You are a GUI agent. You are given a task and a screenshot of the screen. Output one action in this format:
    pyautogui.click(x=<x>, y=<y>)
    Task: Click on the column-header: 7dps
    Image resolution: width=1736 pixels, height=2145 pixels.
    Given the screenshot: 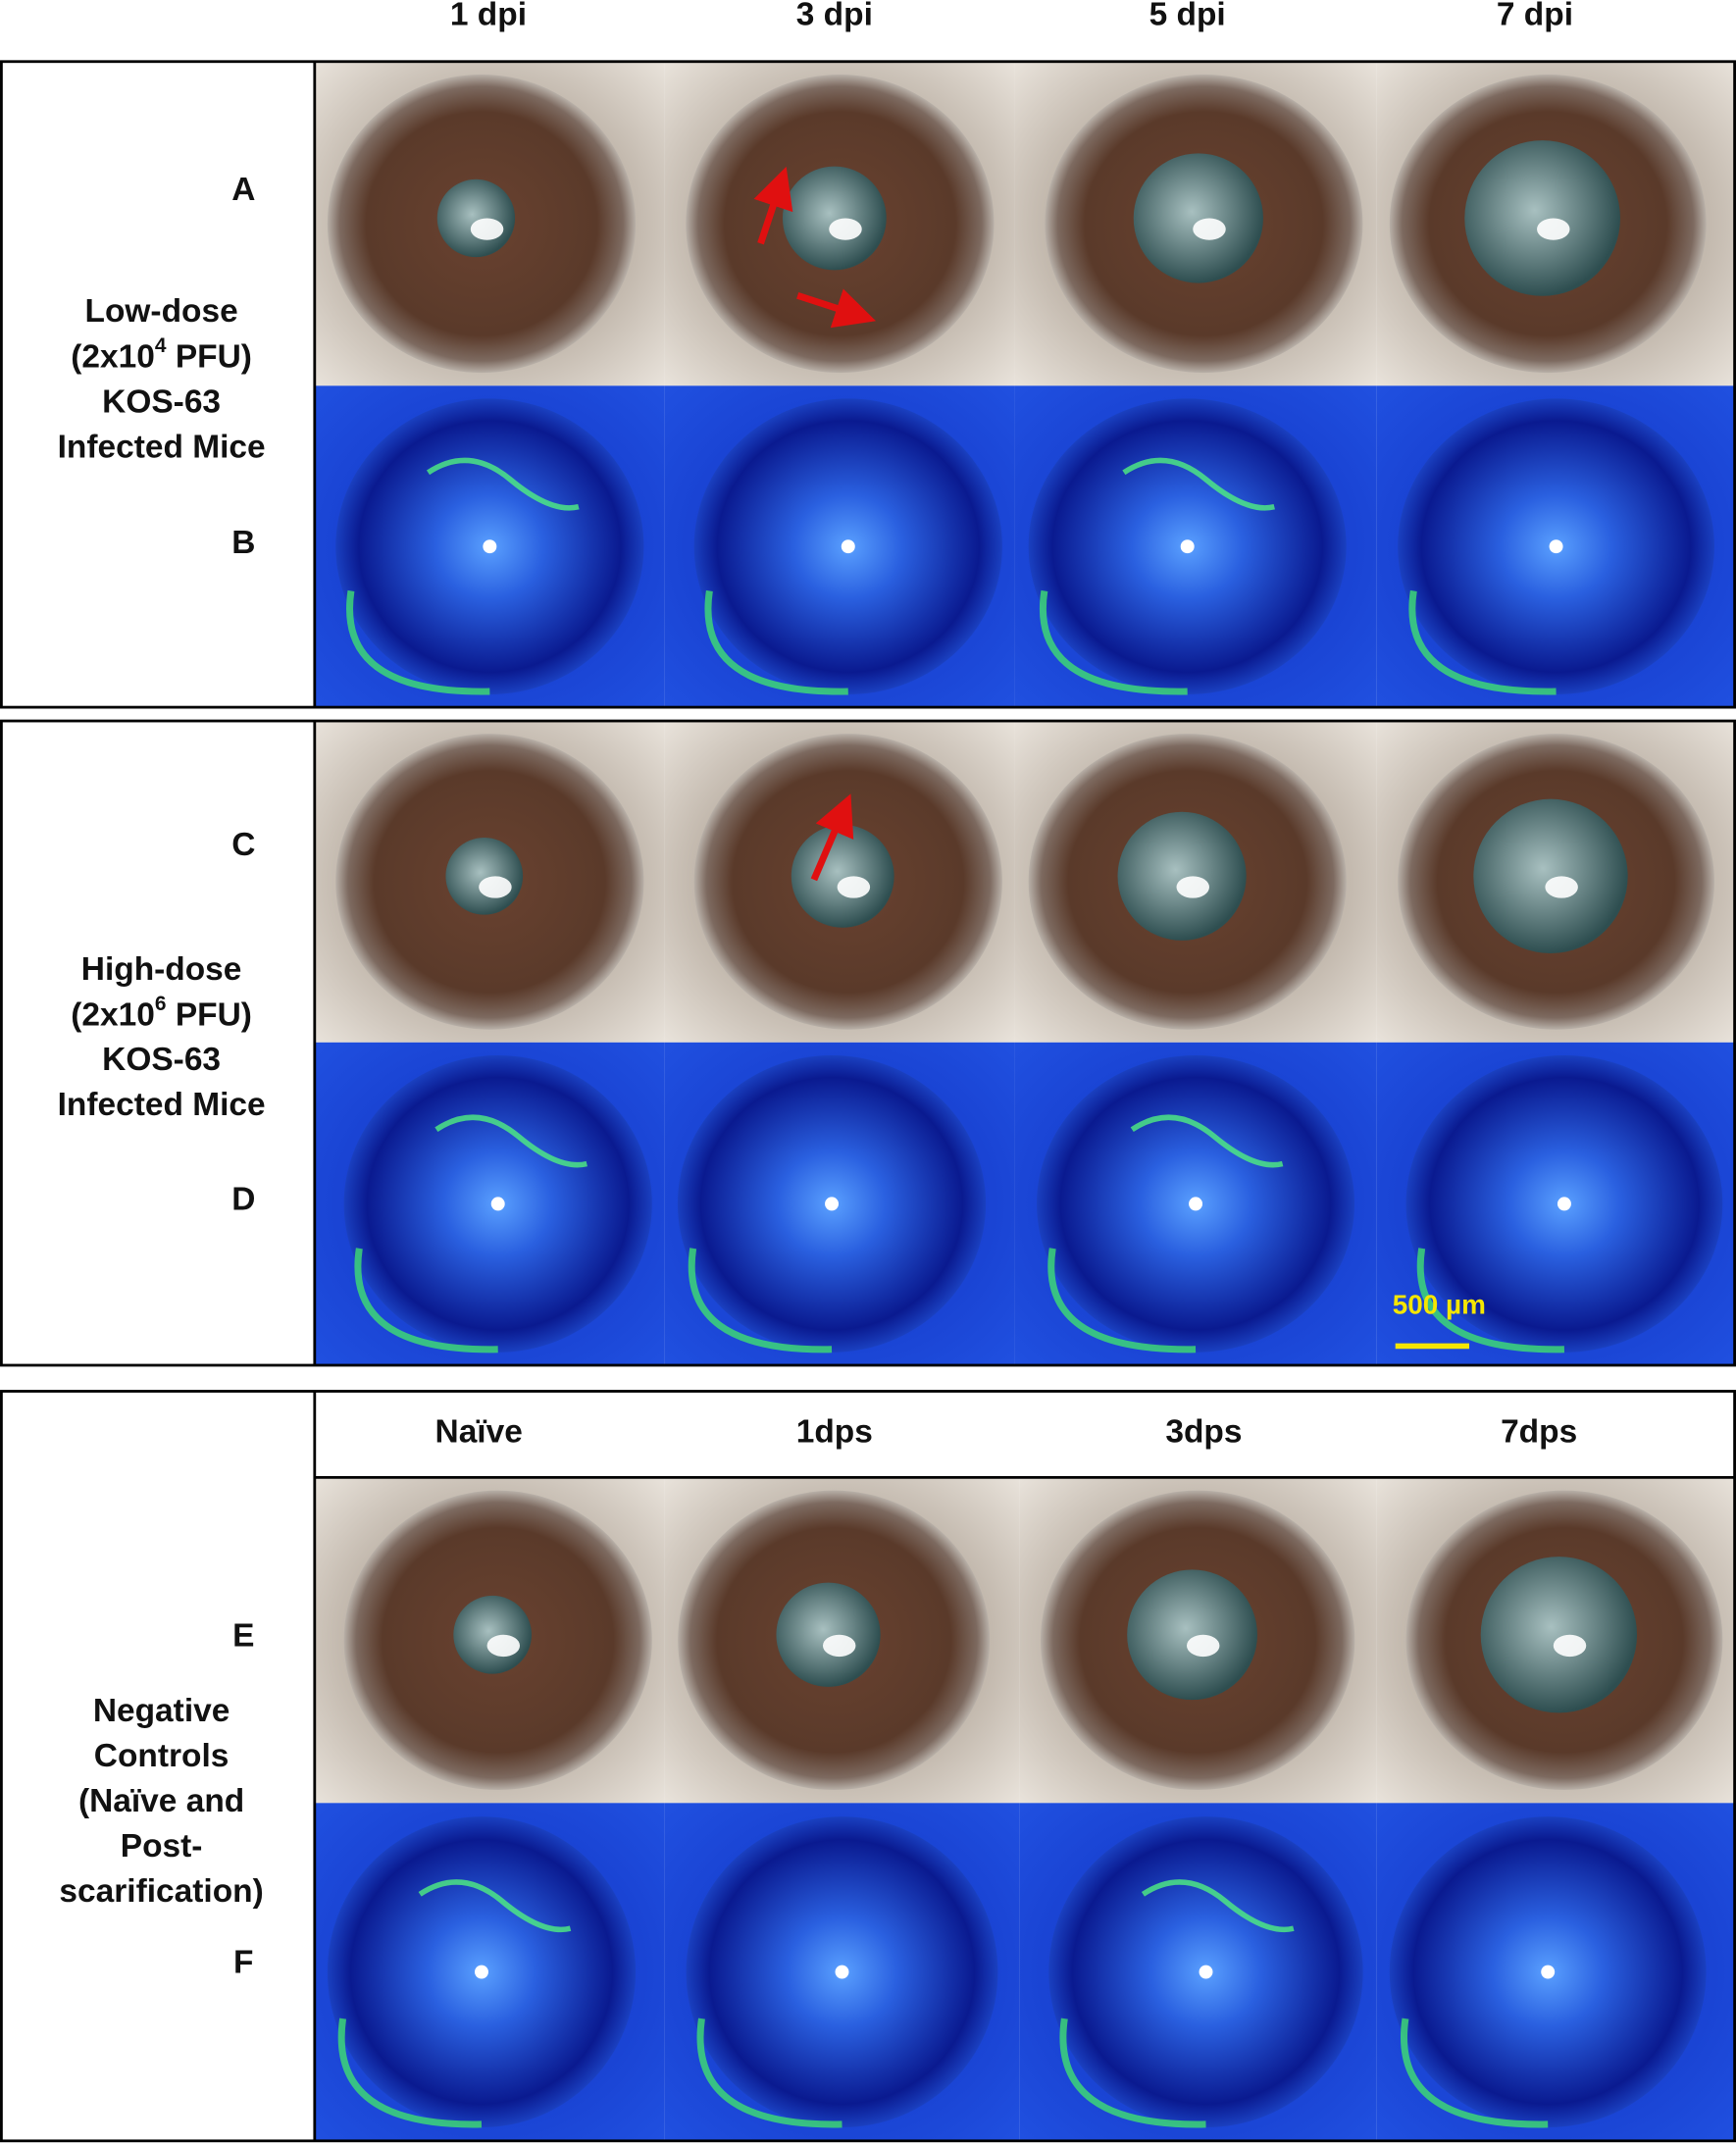 What is the action you would take?
    pyautogui.click(x=1539, y=1433)
    